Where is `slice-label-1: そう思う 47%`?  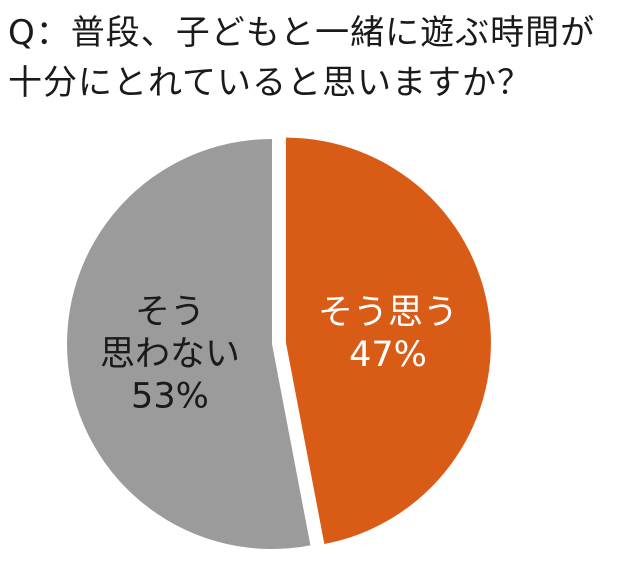 slice-label-1: そう思う 47% is located at coordinates (388, 334).